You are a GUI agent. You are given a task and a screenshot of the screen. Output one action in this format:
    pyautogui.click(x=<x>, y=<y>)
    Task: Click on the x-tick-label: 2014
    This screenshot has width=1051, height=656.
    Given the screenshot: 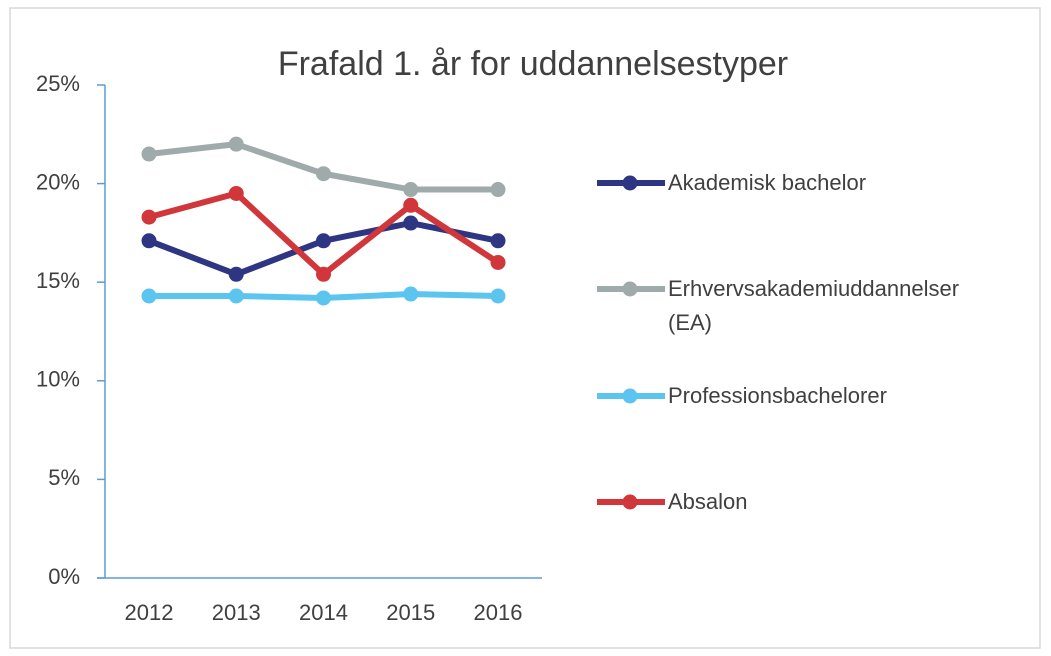 What is the action you would take?
    pyautogui.click(x=323, y=612)
    